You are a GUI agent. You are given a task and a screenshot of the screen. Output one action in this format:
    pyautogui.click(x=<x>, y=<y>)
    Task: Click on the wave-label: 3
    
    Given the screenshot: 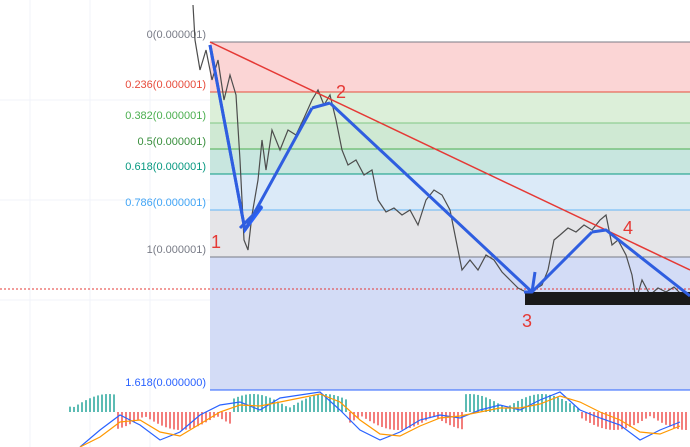 What is the action you would take?
    pyautogui.click(x=527, y=321)
    